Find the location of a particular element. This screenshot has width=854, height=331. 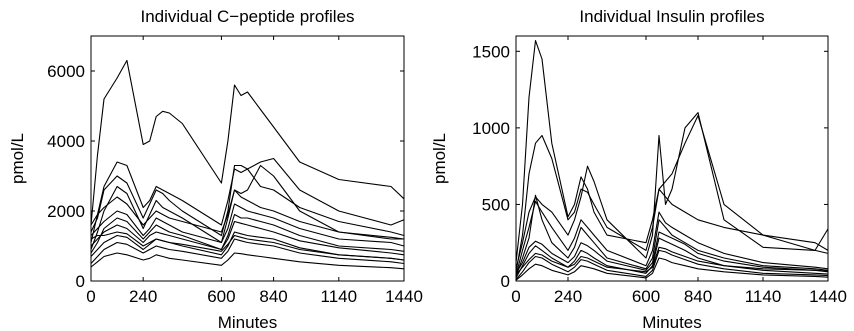

y-tick-label: 2000 is located at coordinates (66, 211).